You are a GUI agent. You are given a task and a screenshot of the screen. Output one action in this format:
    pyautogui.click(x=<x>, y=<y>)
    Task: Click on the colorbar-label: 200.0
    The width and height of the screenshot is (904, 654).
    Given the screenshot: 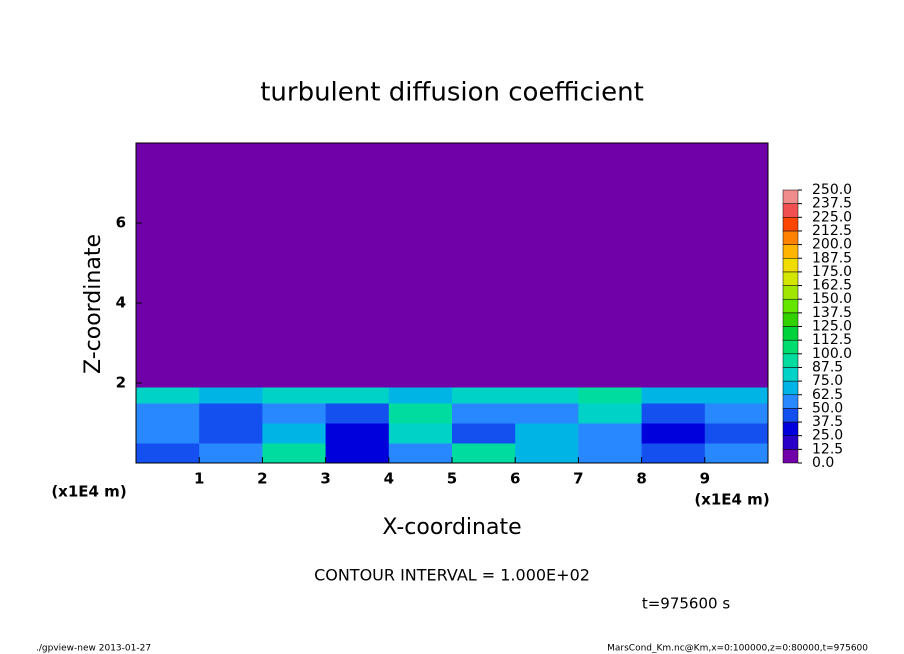 What is the action you would take?
    pyautogui.click(x=832, y=245)
    